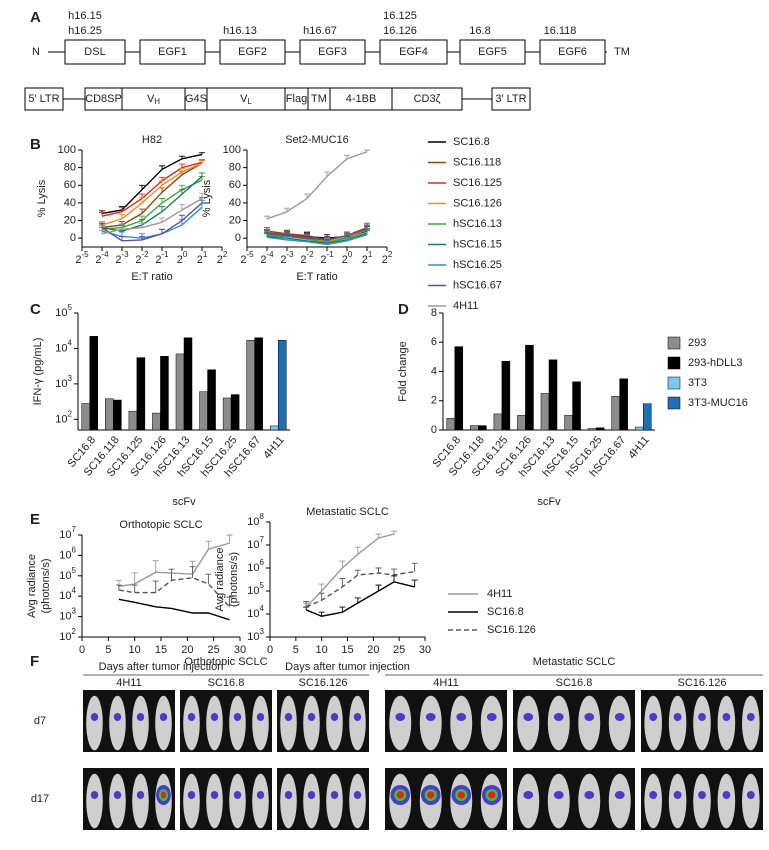  I want to click on construct-label: TM, so click(319, 99).